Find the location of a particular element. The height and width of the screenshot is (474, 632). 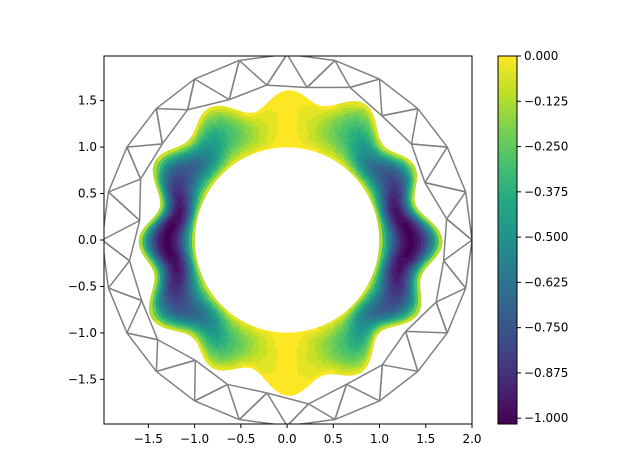

y-tick-label: −1.5 is located at coordinates (82, 379).